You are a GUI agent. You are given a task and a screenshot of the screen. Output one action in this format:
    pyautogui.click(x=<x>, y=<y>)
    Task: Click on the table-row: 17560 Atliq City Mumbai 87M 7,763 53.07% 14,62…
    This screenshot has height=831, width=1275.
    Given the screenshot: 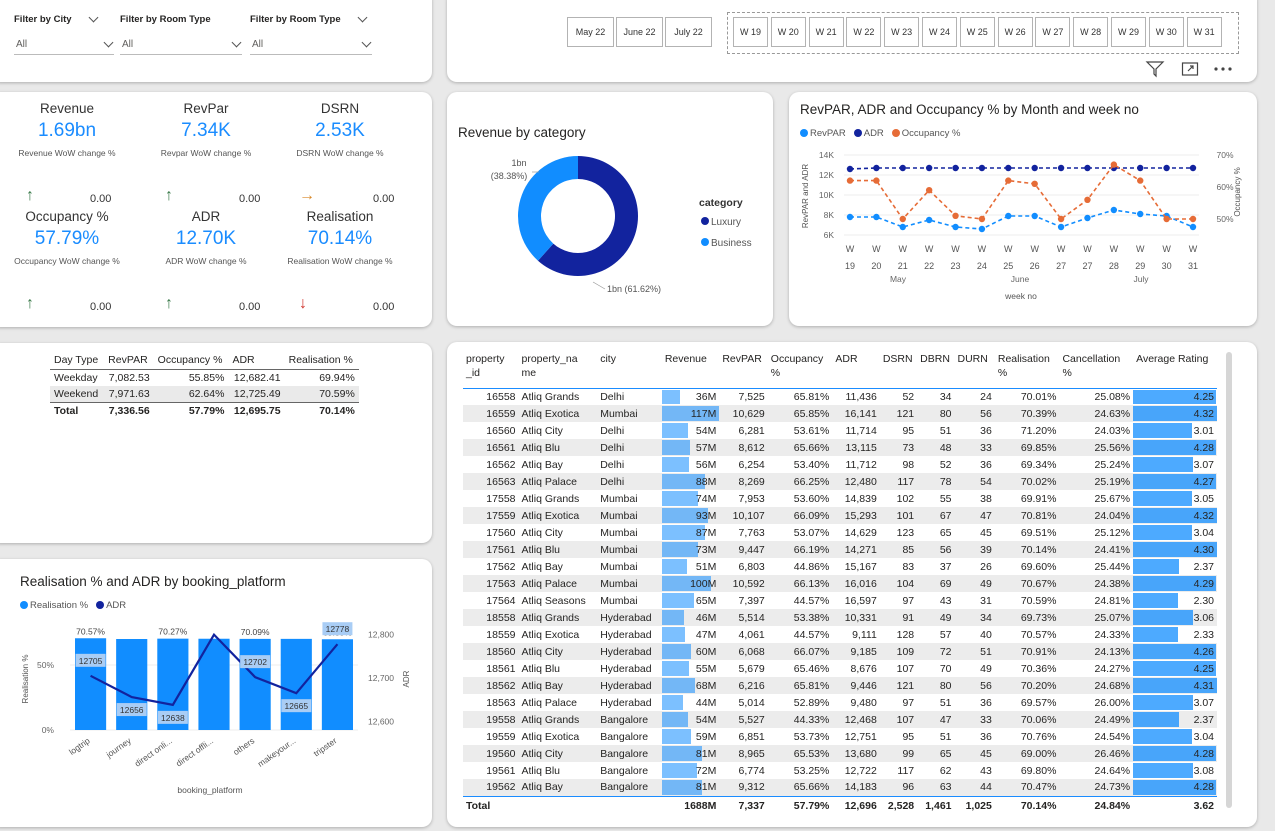 What is the action you would take?
    pyautogui.click(x=840, y=532)
    